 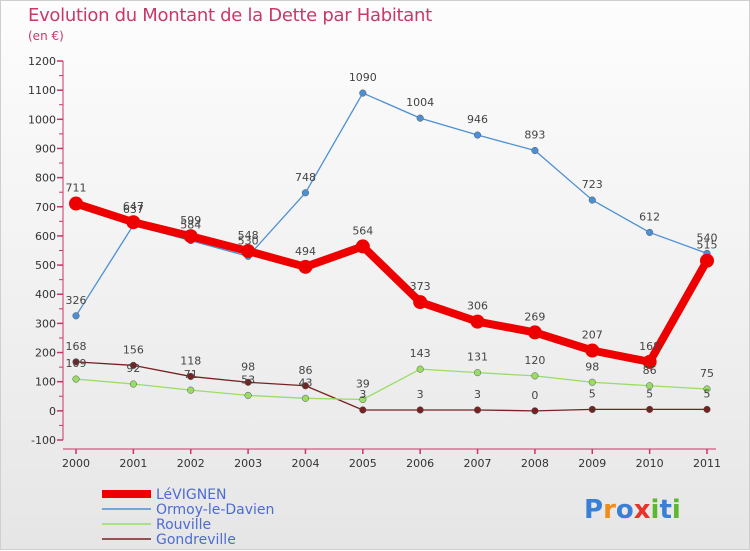 I want to click on x-tick-label: 2007, so click(x=478, y=463).